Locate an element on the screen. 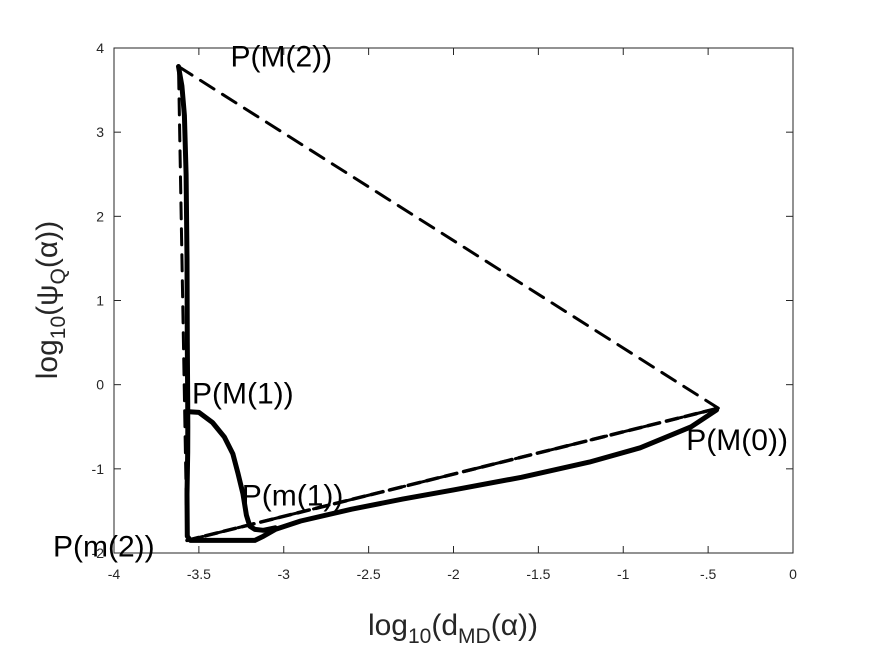 The width and height of the screenshot is (875, 656). annotation-2: P(m(1)) is located at coordinates (293, 496).